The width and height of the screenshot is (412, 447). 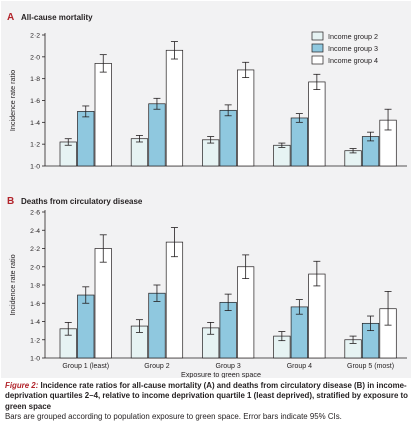 I want to click on panel-title: Deaths from circulatory disease, so click(x=82, y=201).